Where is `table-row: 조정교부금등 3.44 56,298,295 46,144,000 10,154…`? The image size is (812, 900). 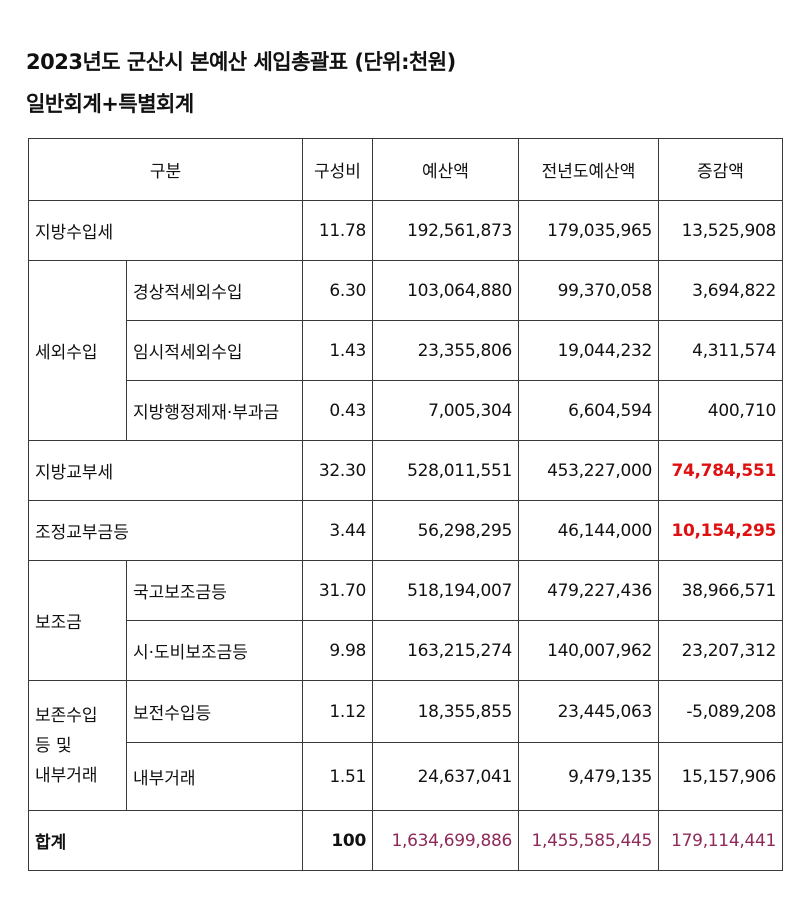
table-row: 조정교부금등 3.44 56,298,295 46,144,000 10,154… is located at coordinates (405, 530).